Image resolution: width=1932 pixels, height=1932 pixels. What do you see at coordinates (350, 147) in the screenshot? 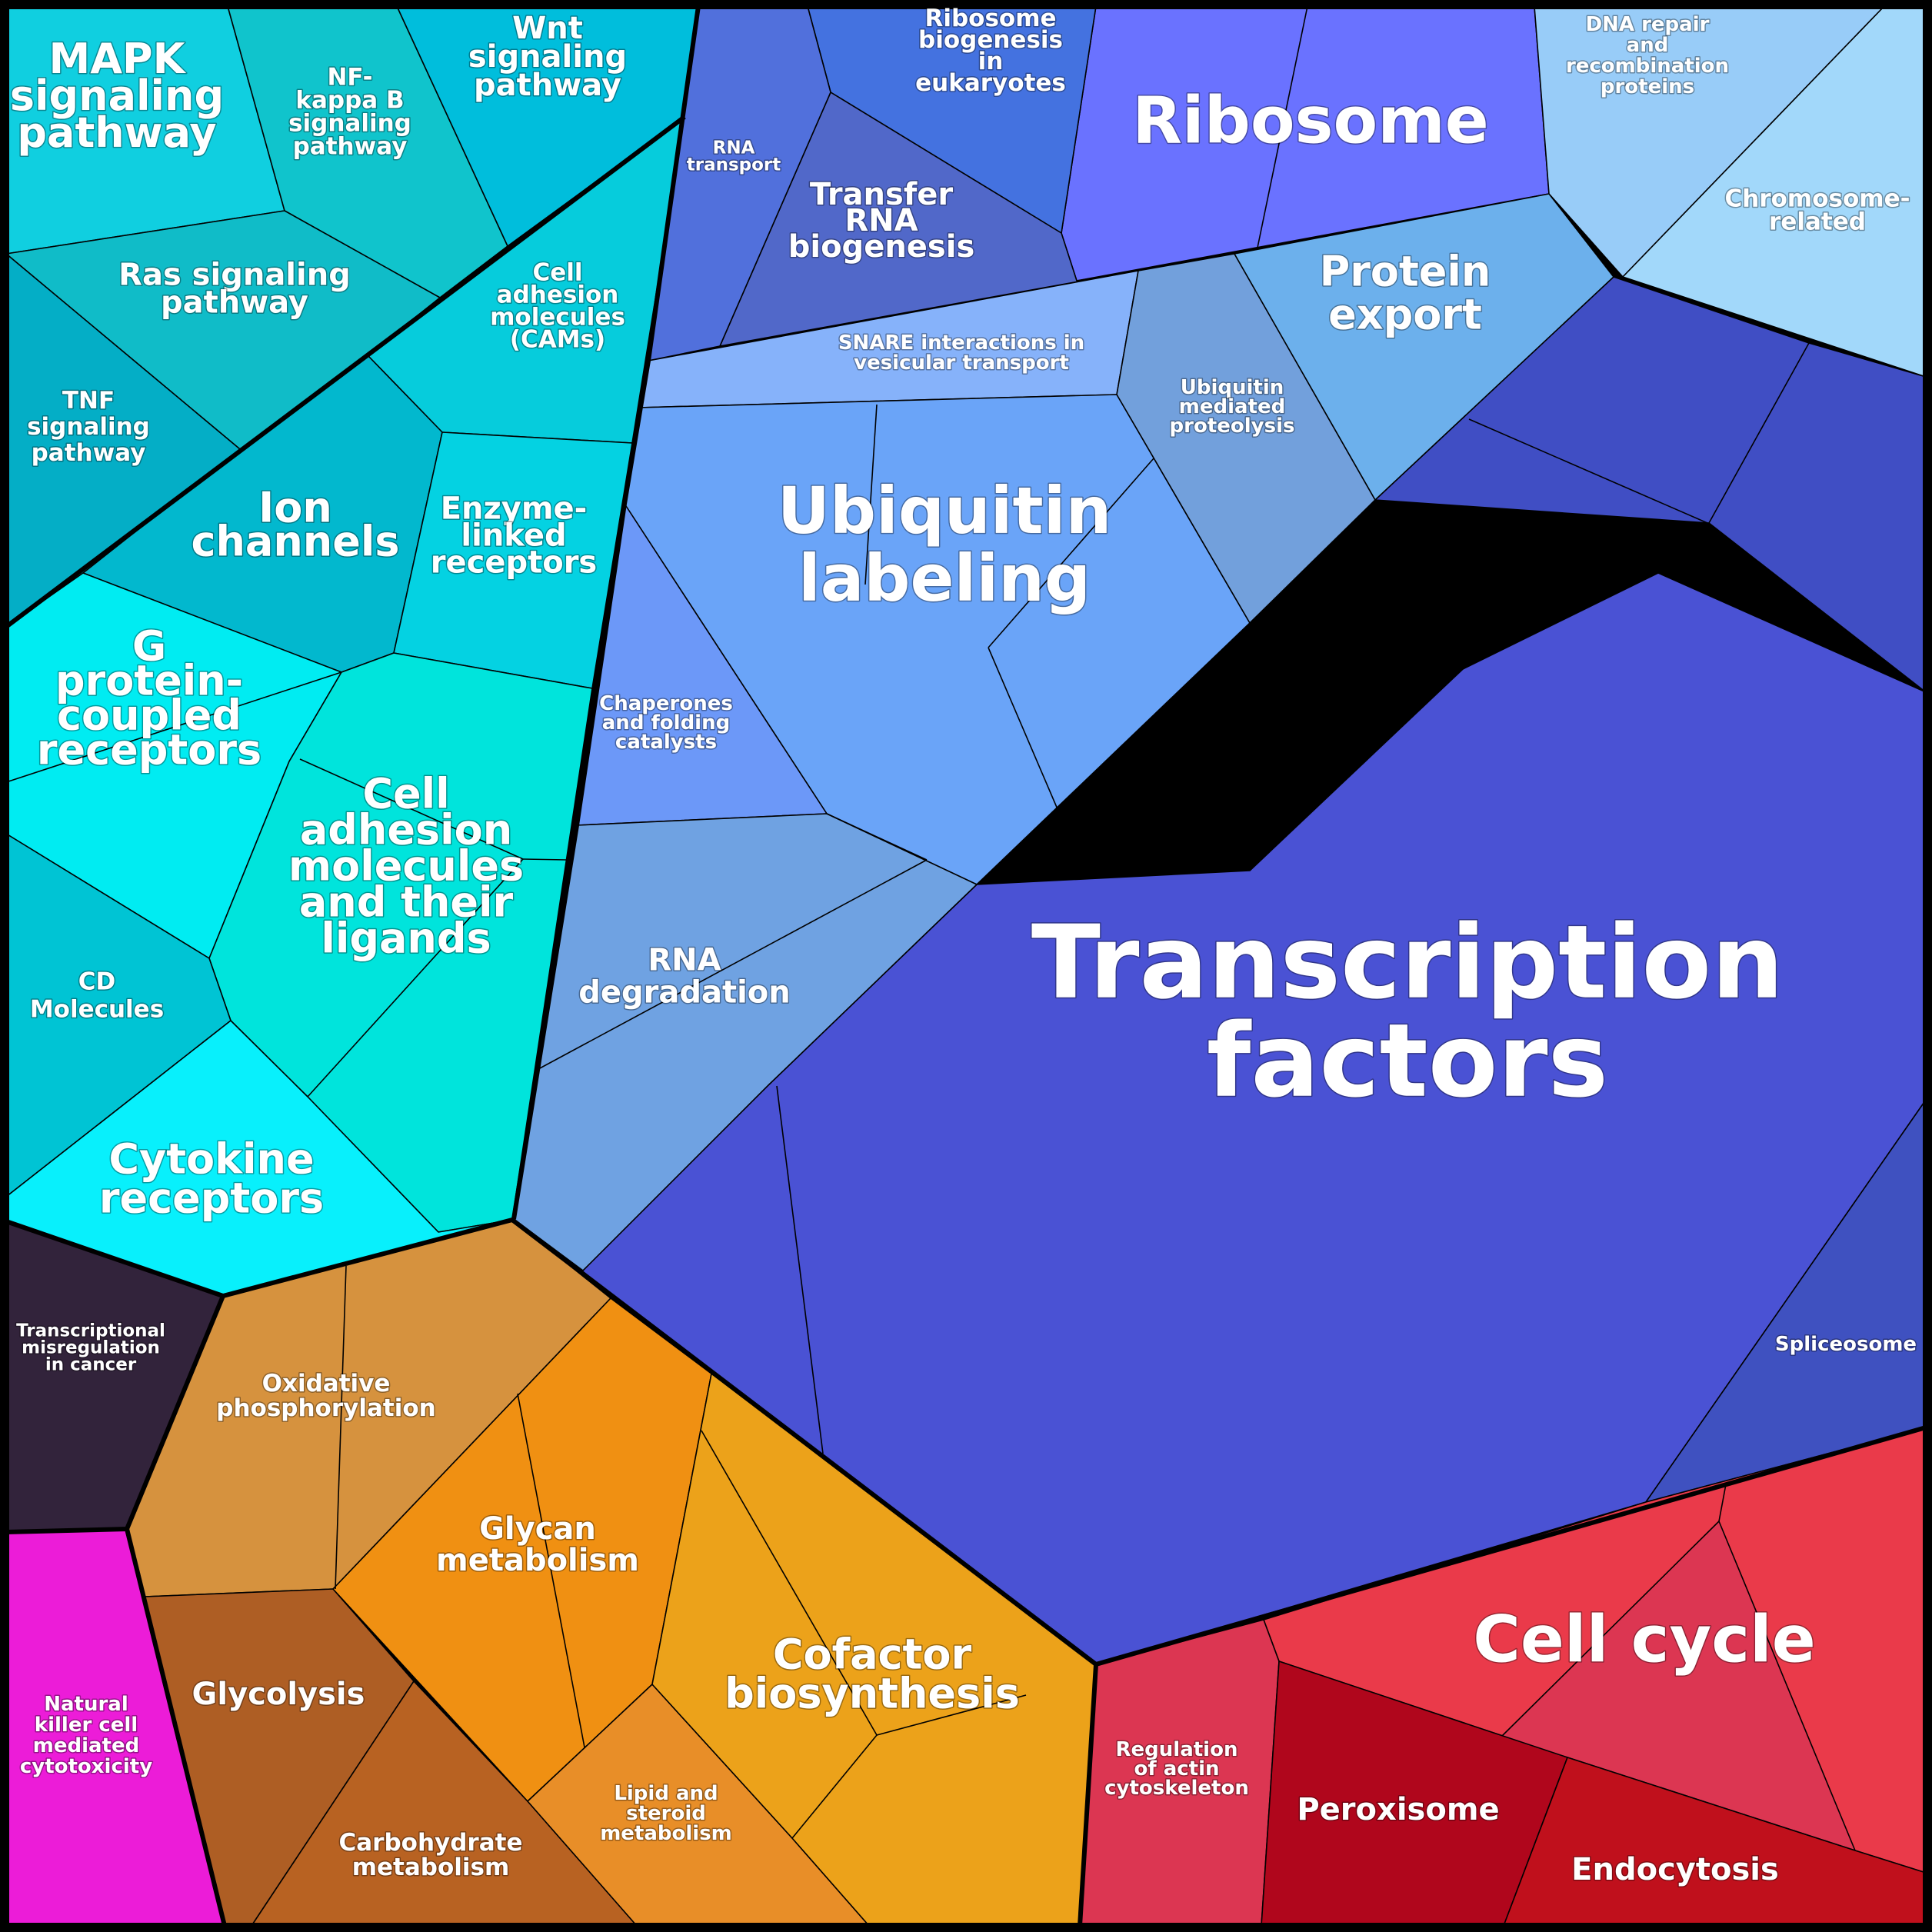
I see `label-nfkb-line: pathway` at bounding box center [350, 147].